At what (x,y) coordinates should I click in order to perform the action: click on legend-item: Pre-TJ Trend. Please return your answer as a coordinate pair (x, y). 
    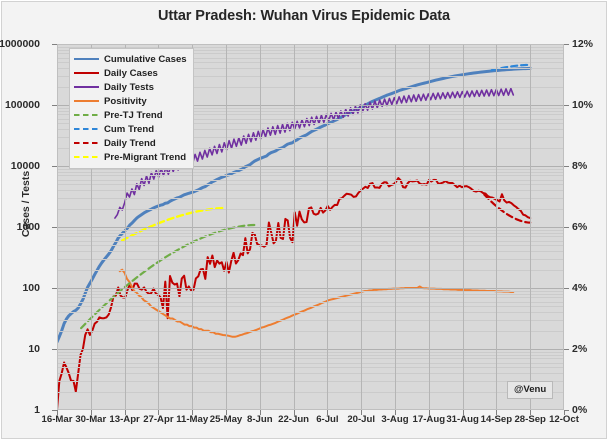
    Looking at the image, I should click on (130, 115).